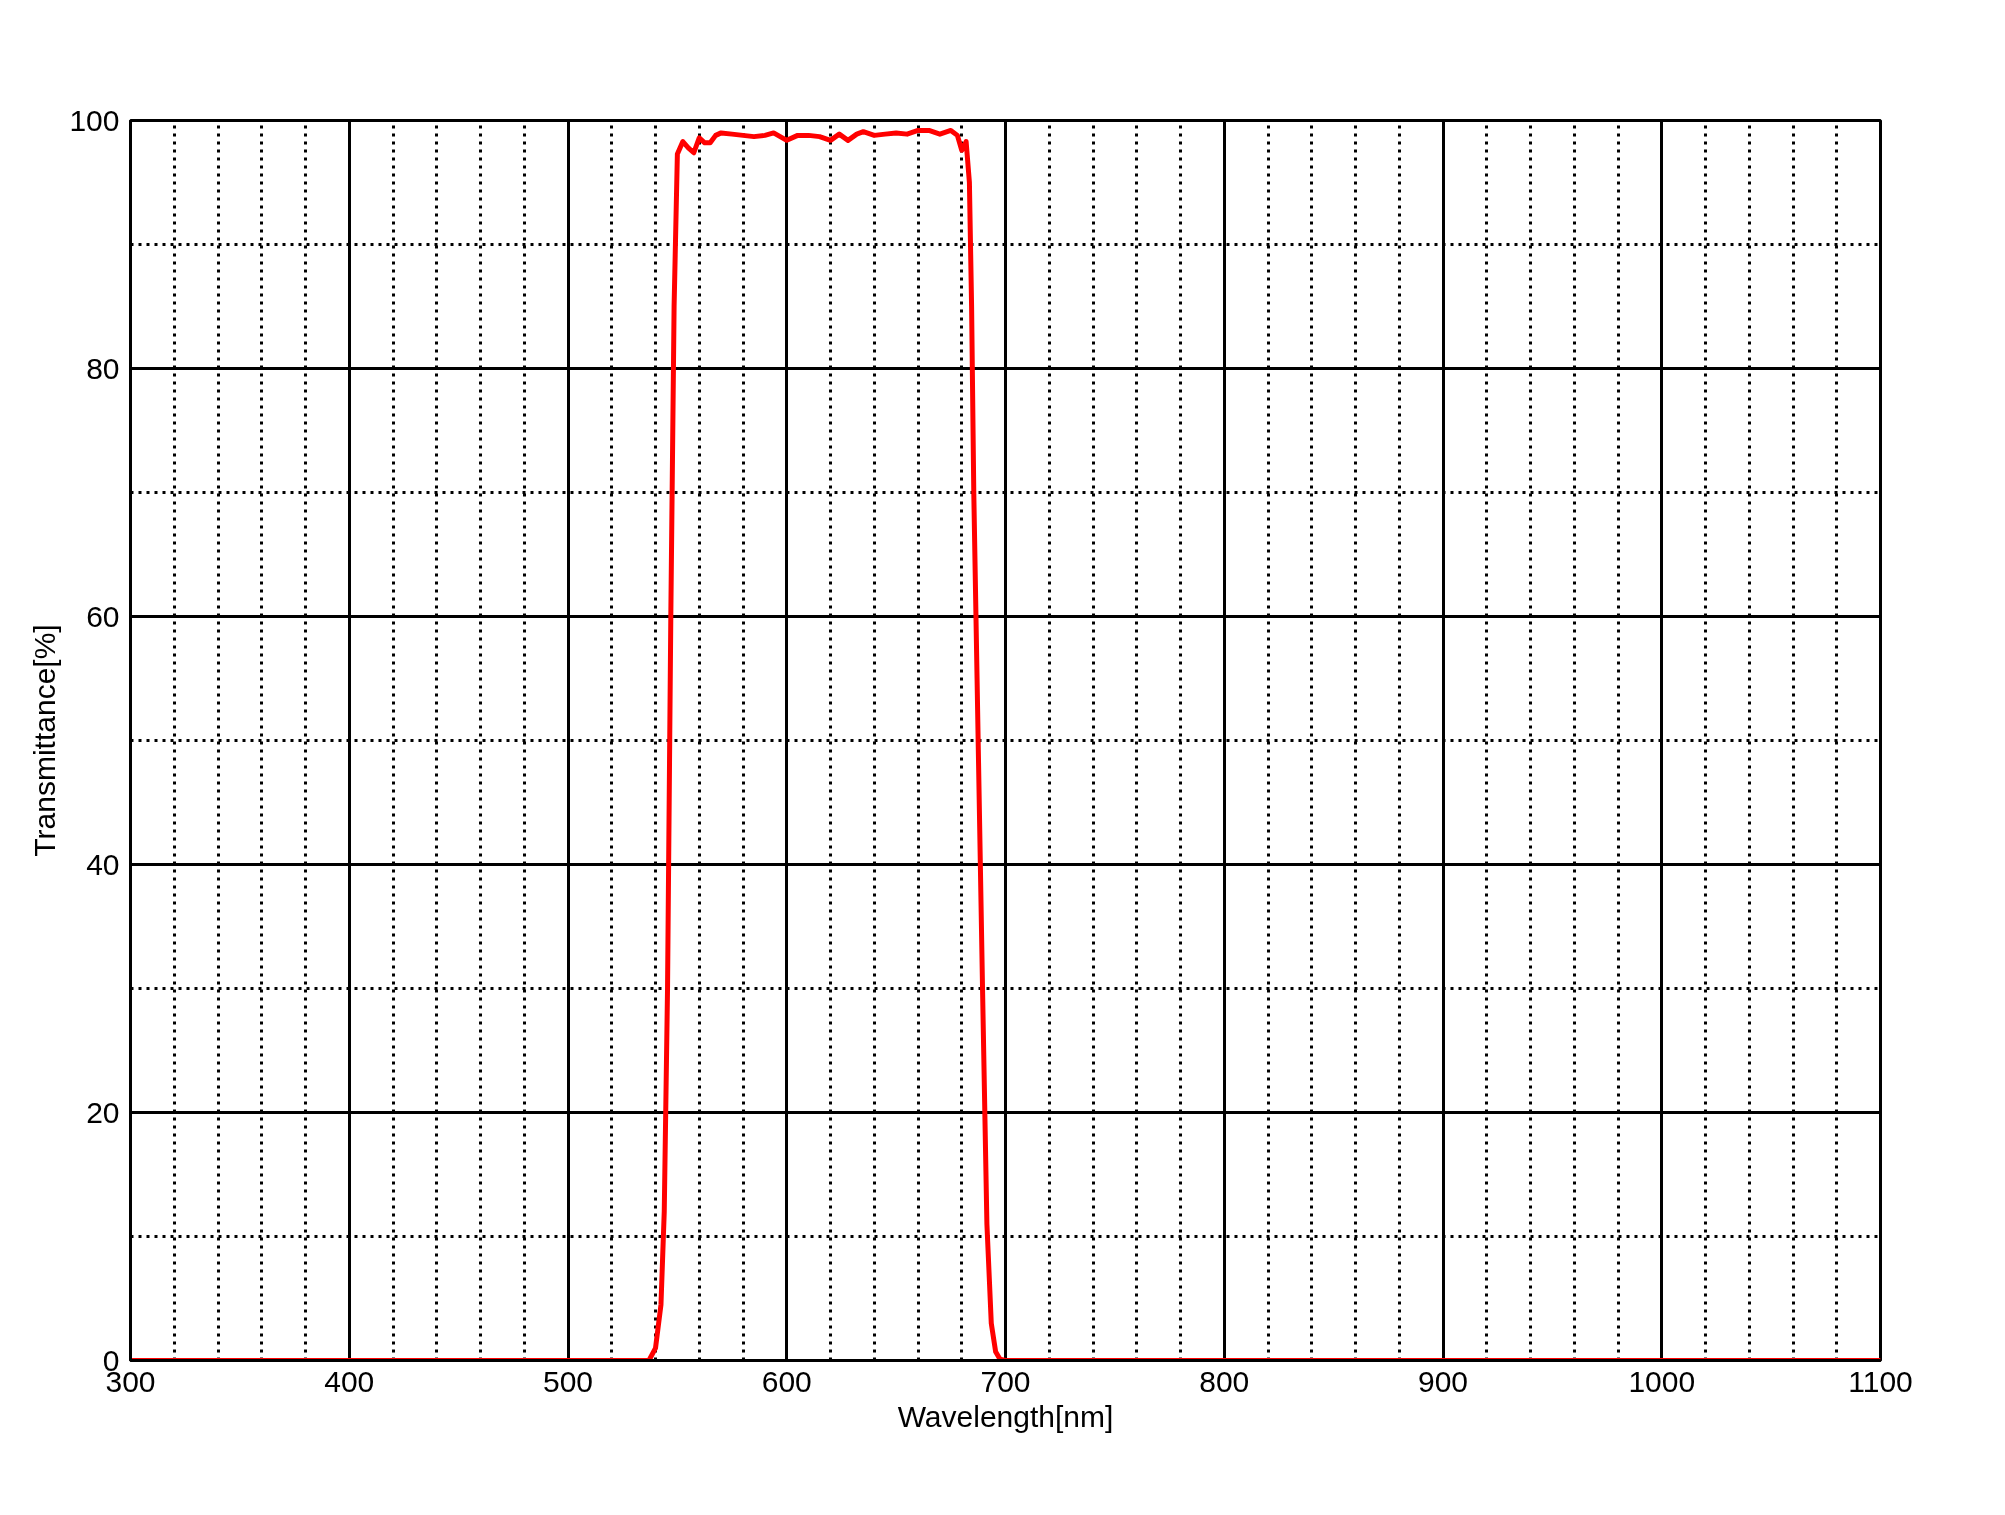  Describe the element at coordinates (568, 1381) in the screenshot. I see `x-tick-label: 500` at that location.